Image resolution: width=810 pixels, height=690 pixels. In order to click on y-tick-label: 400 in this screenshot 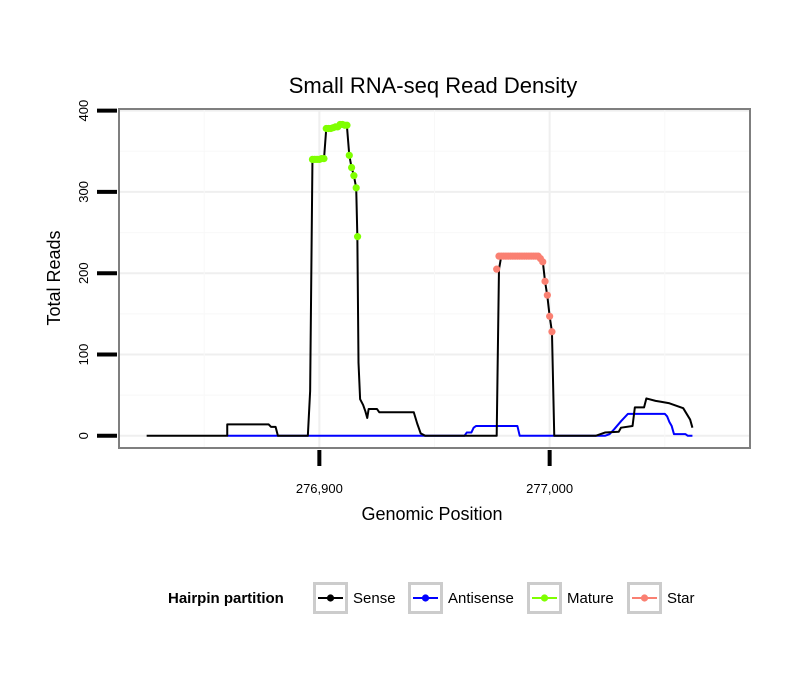, I will do `click(83, 111)`.